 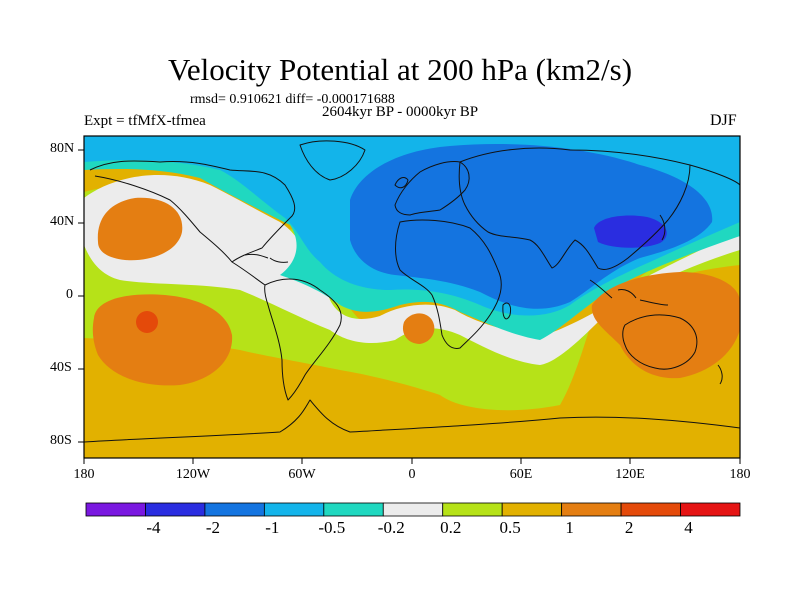 What do you see at coordinates (400, 112) in the screenshot?
I see `period-label: 2604kyr BP - 0000kyr BP` at bounding box center [400, 112].